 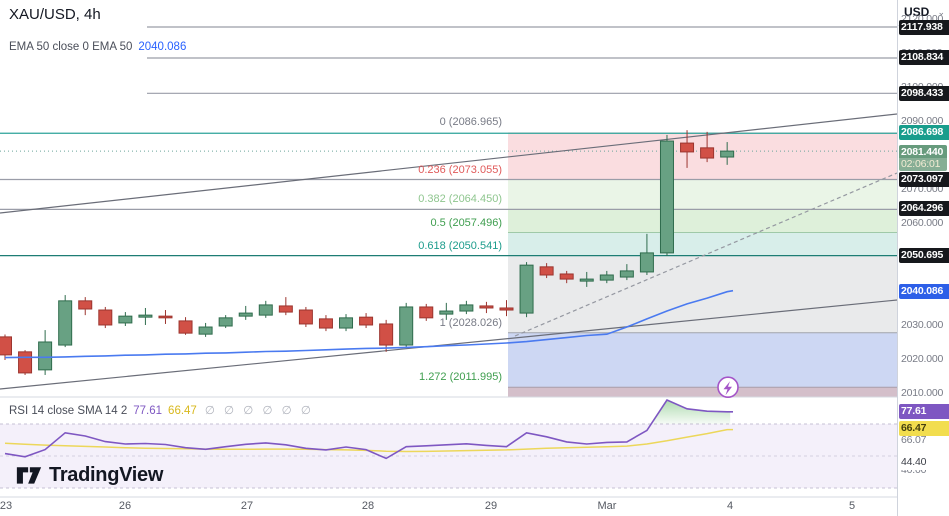 What do you see at coordinates (922, 223) in the screenshot?
I see `price-axis-label: 2060.000` at bounding box center [922, 223].